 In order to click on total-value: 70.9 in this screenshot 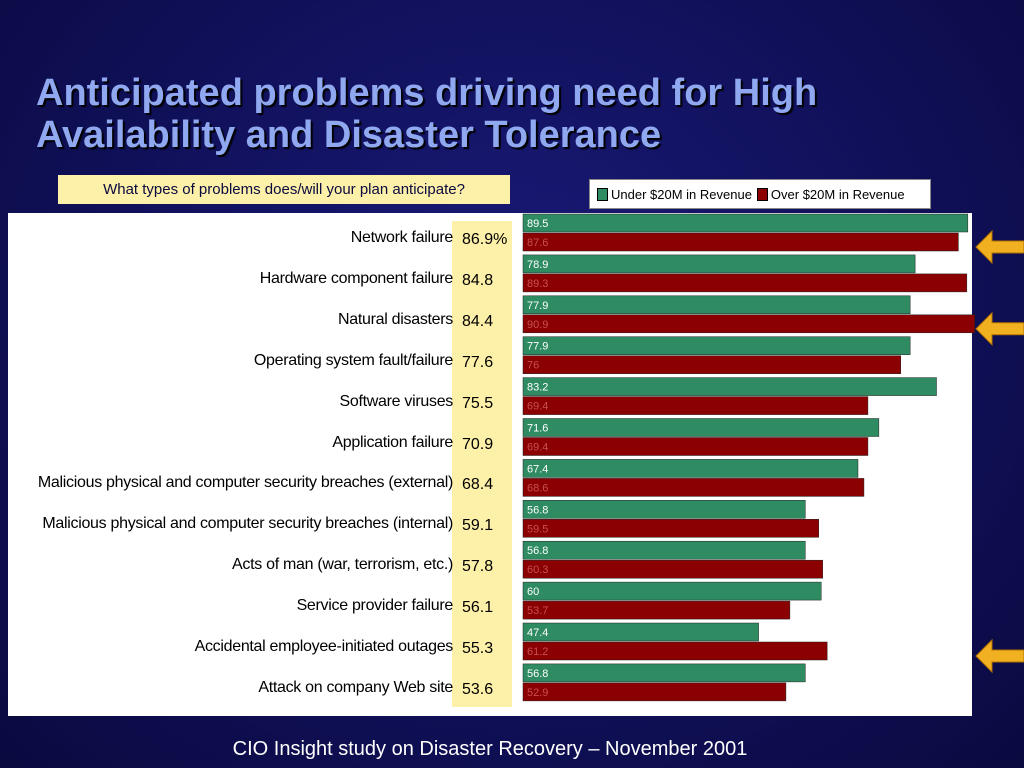, I will do `click(478, 444)`.